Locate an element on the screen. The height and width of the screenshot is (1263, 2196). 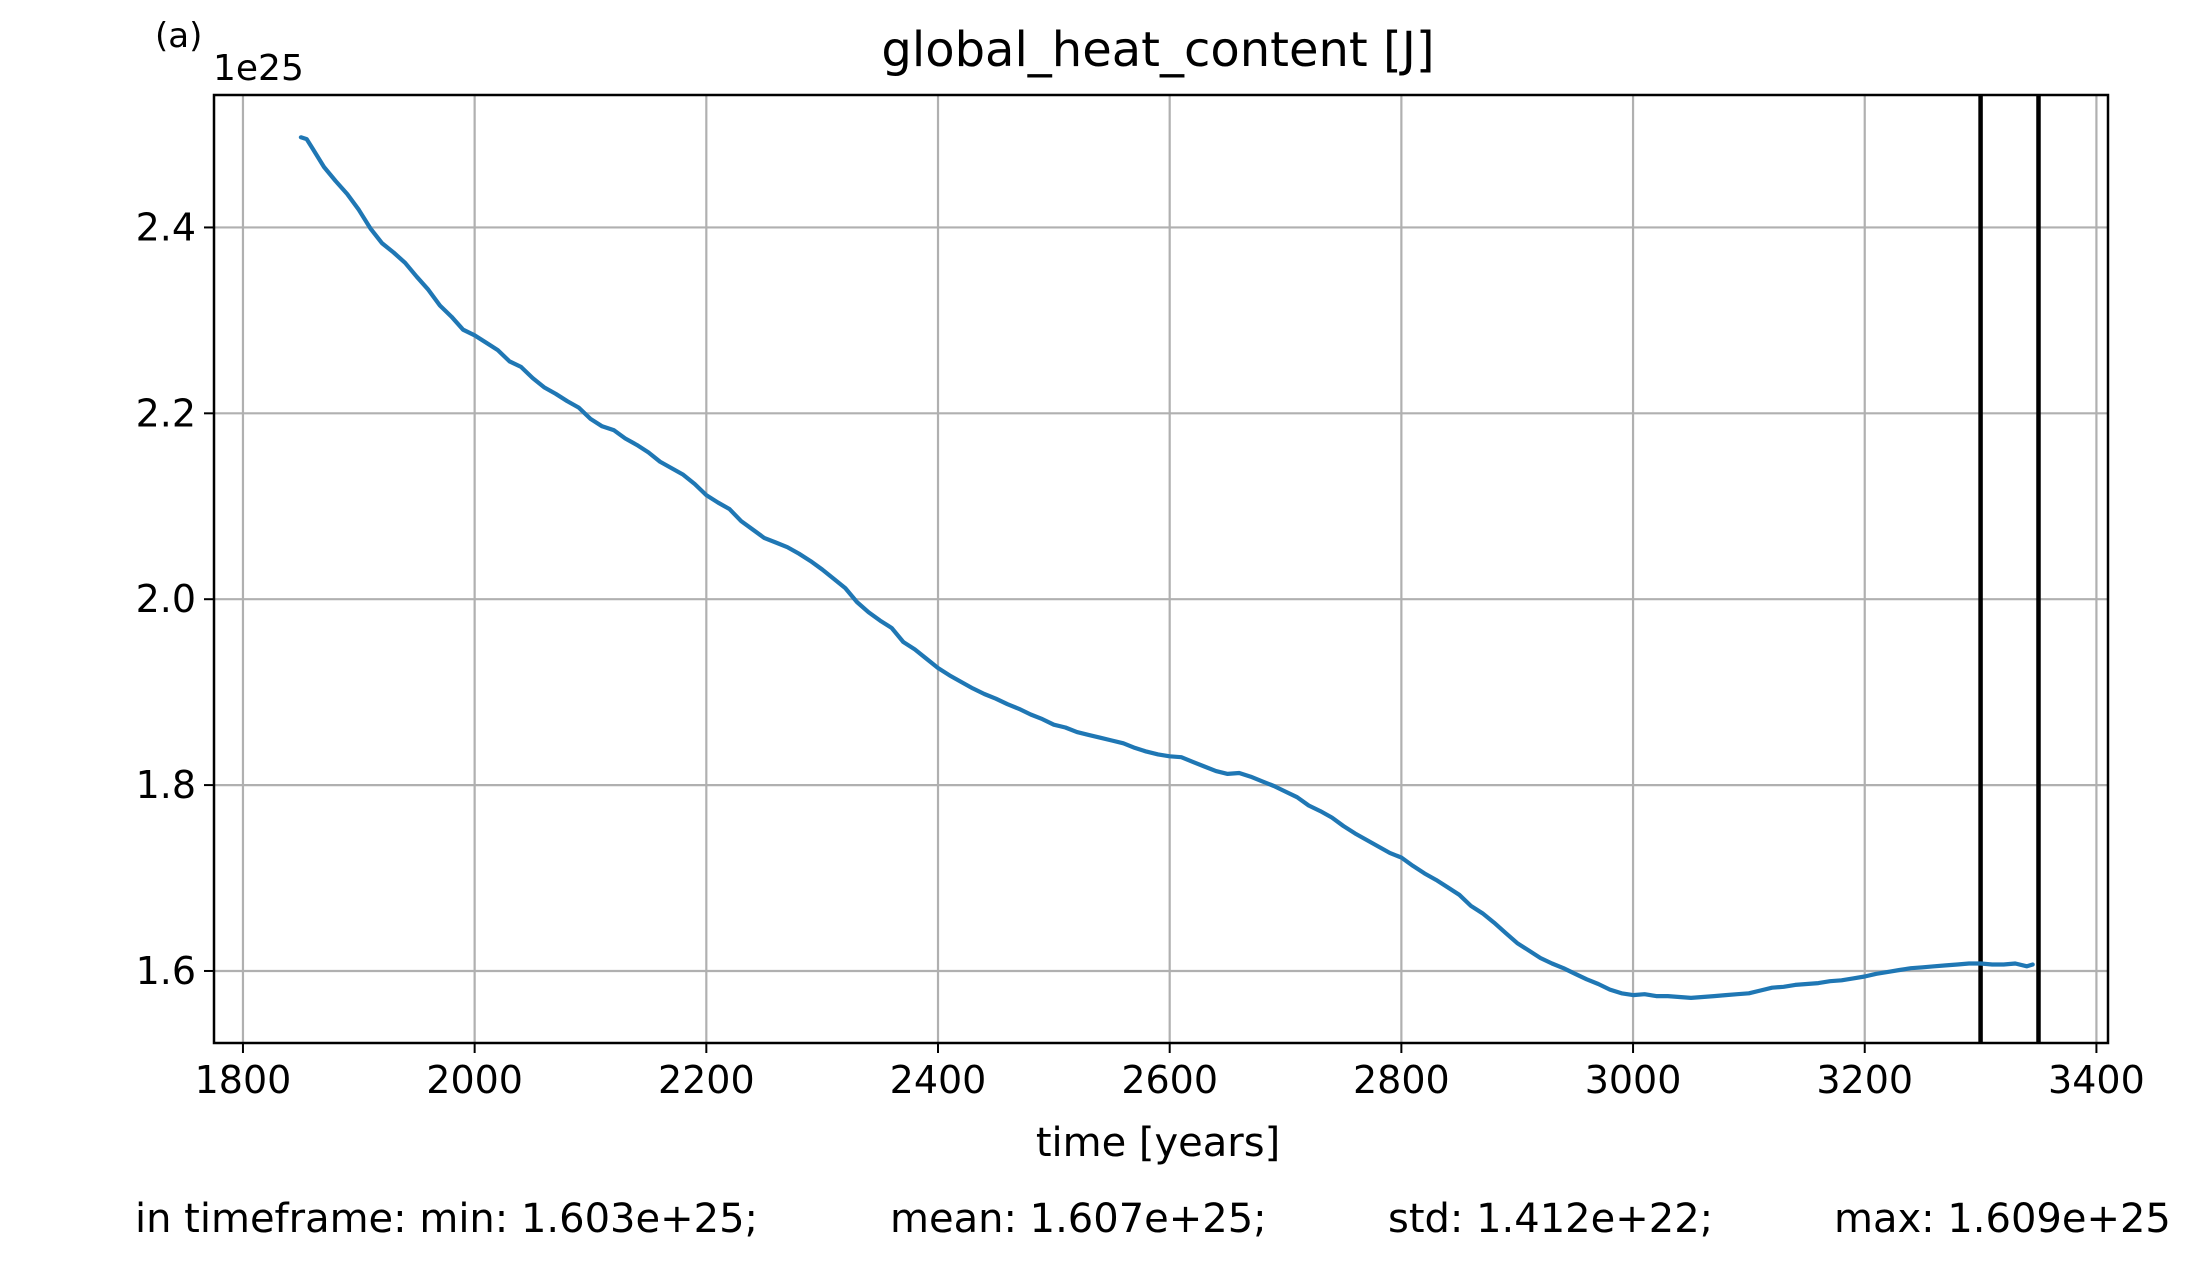
x-tick-label: 1800 is located at coordinates (243, 1080).